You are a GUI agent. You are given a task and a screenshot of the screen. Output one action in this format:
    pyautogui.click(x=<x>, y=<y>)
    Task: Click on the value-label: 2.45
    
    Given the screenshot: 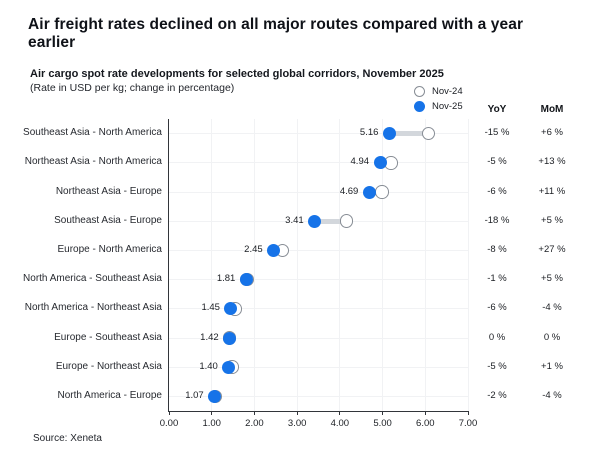 What is the action you would take?
    pyautogui.click(x=253, y=249)
    